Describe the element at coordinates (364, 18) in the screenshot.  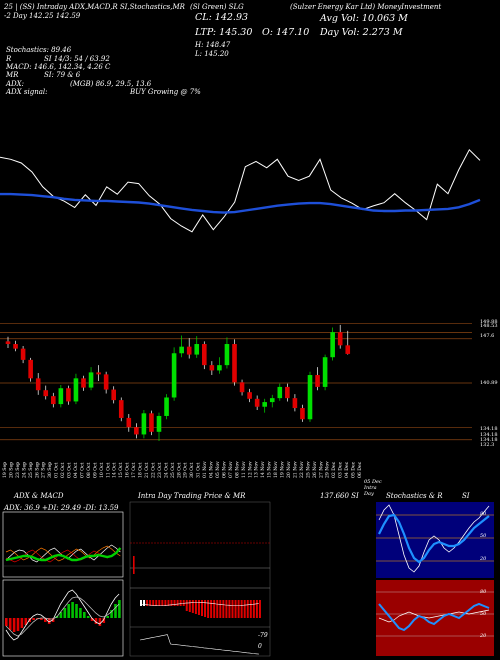
I see `avg-volume: Avg Vol: 10.063 M` at that location.